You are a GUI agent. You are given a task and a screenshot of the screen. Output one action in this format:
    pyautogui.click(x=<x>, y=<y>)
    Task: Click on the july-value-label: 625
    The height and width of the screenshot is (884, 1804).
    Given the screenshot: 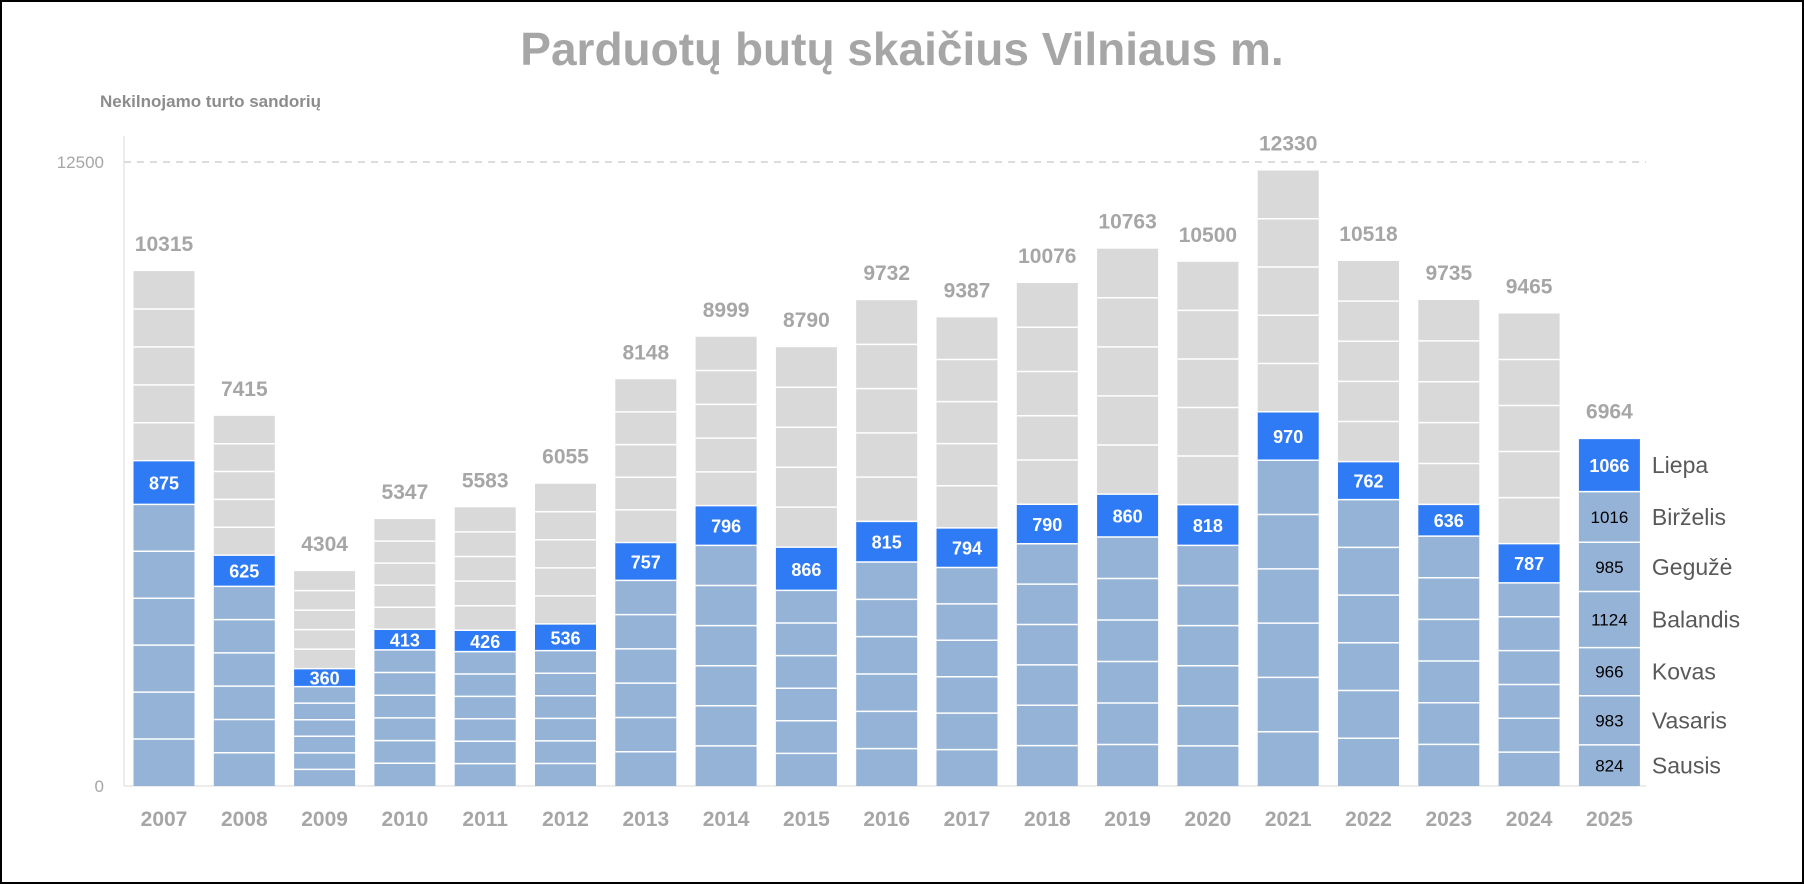 What is the action you would take?
    pyautogui.click(x=244, y=572)
    